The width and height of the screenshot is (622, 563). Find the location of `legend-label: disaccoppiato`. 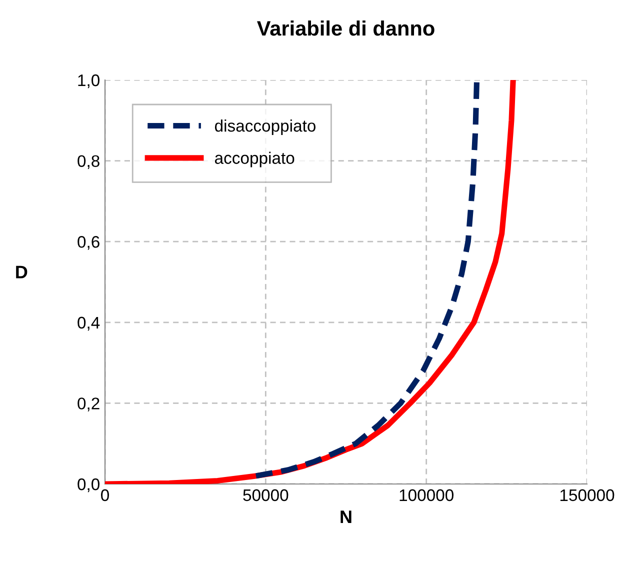

legend-label: disaccoppiato is located at coordinates (265, 127).